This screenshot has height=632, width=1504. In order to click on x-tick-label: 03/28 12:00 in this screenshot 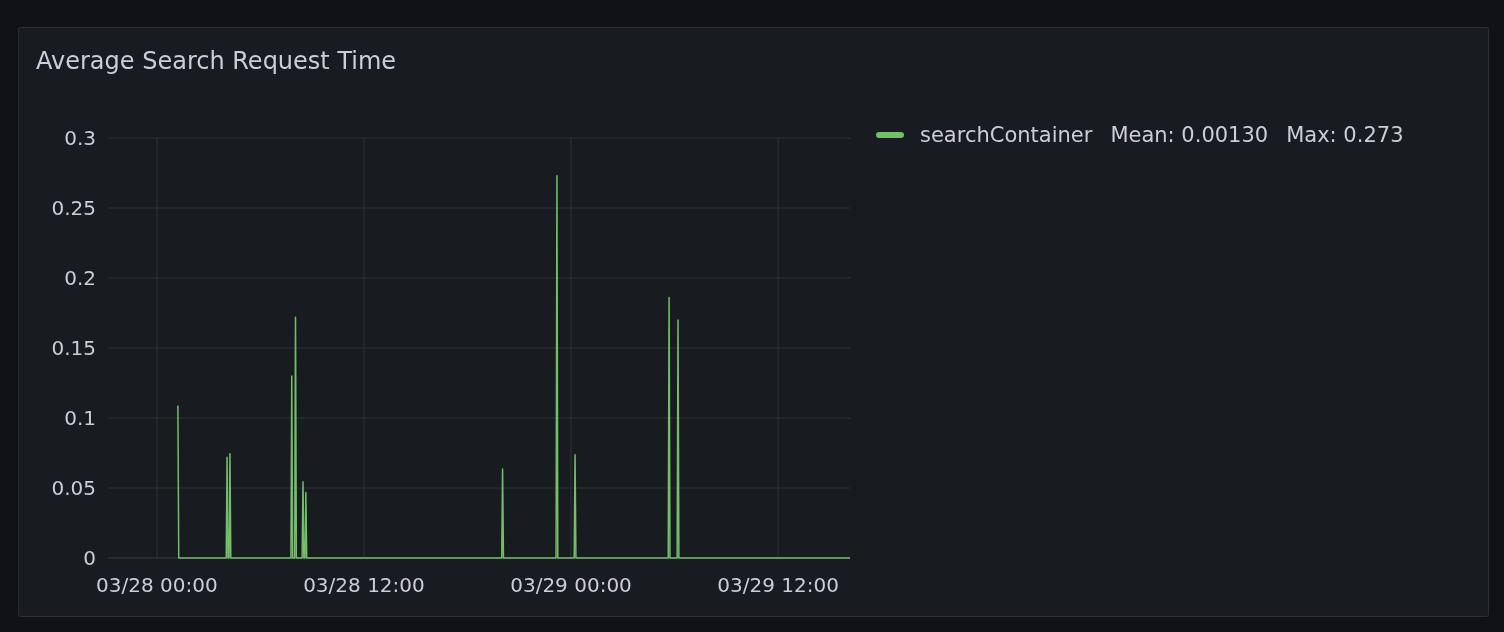, I will do `click(364, 585)`.